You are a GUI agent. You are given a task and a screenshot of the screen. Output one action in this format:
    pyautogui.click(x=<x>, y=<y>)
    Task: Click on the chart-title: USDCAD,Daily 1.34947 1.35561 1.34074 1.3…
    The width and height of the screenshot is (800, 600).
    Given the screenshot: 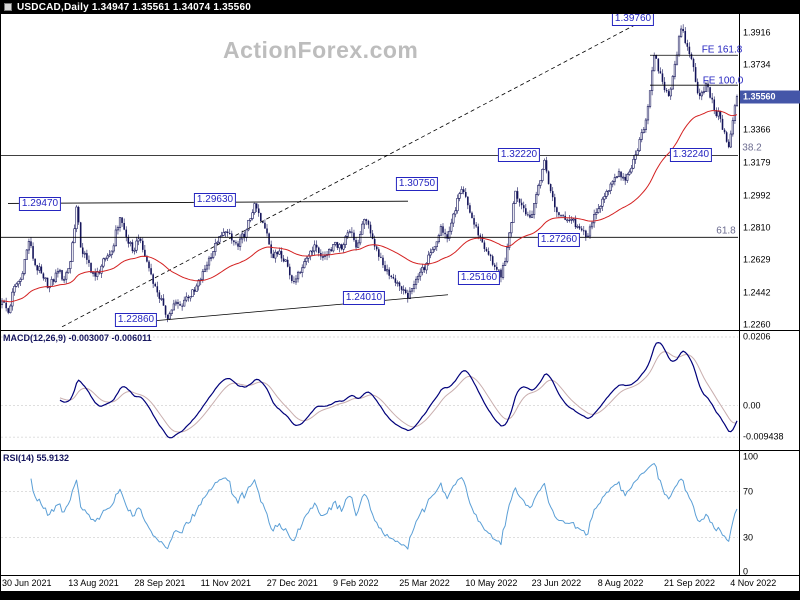 What is the action you would take?
    pyautogui.click(x=134, y=7)
    